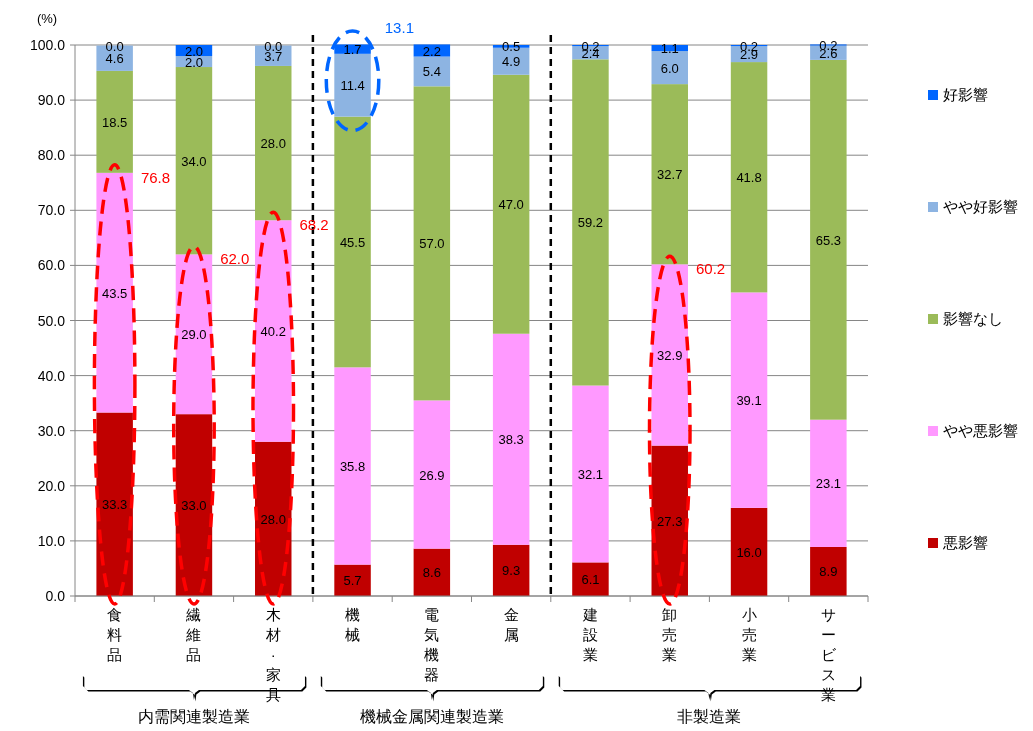 This screenshot has height=731, width=1033. I want to click on data-label: 45.5, so click(352, 242).